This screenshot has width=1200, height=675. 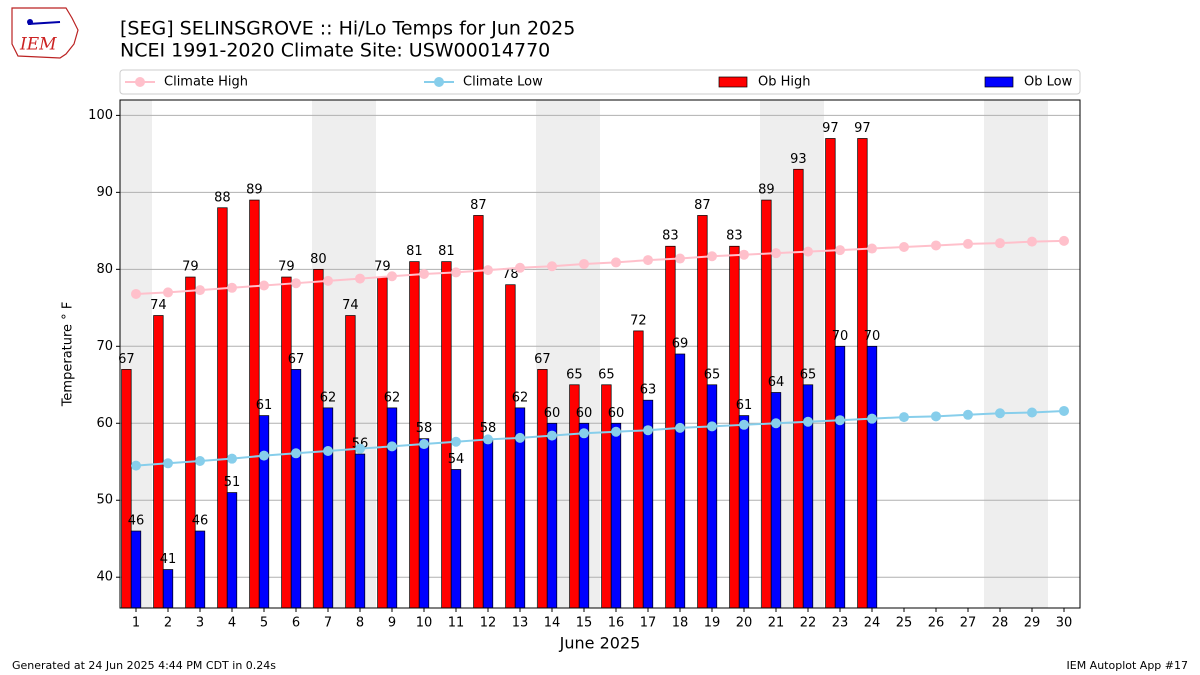 What do you see at coordinates (414, 251) in the screenshot?
I see `data-label: 81` at bounding box center [414, 251].